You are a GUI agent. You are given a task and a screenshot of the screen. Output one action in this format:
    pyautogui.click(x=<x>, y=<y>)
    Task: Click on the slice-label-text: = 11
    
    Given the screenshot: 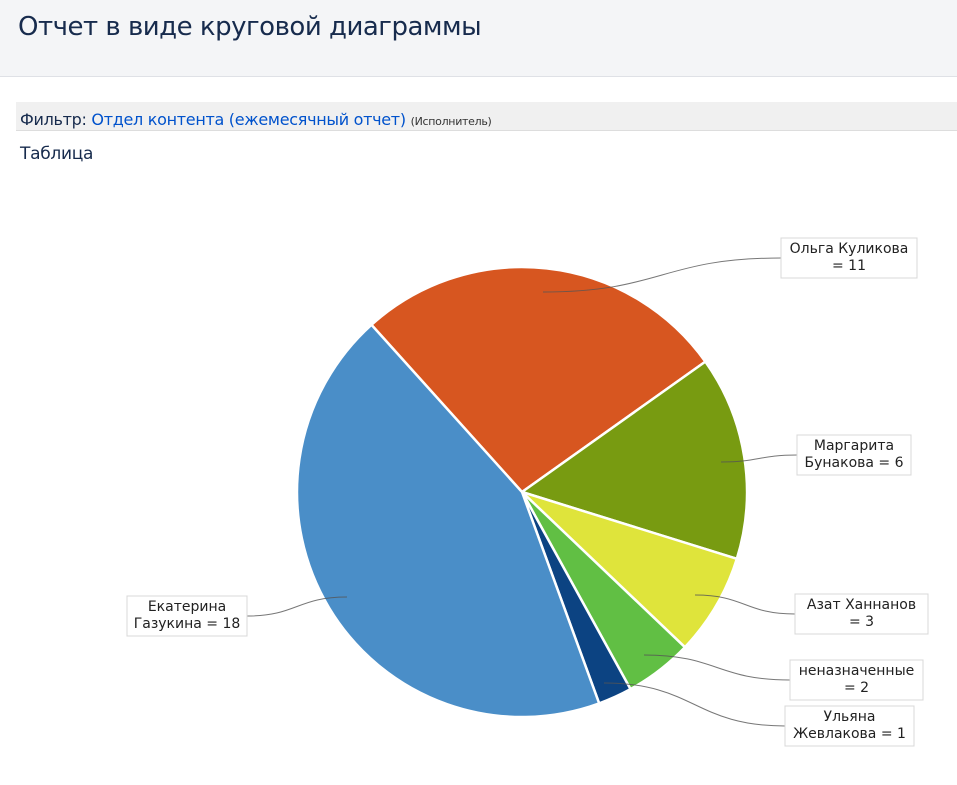 What is the action you would take?
    pyautogui.click(x=849, y=266)
    